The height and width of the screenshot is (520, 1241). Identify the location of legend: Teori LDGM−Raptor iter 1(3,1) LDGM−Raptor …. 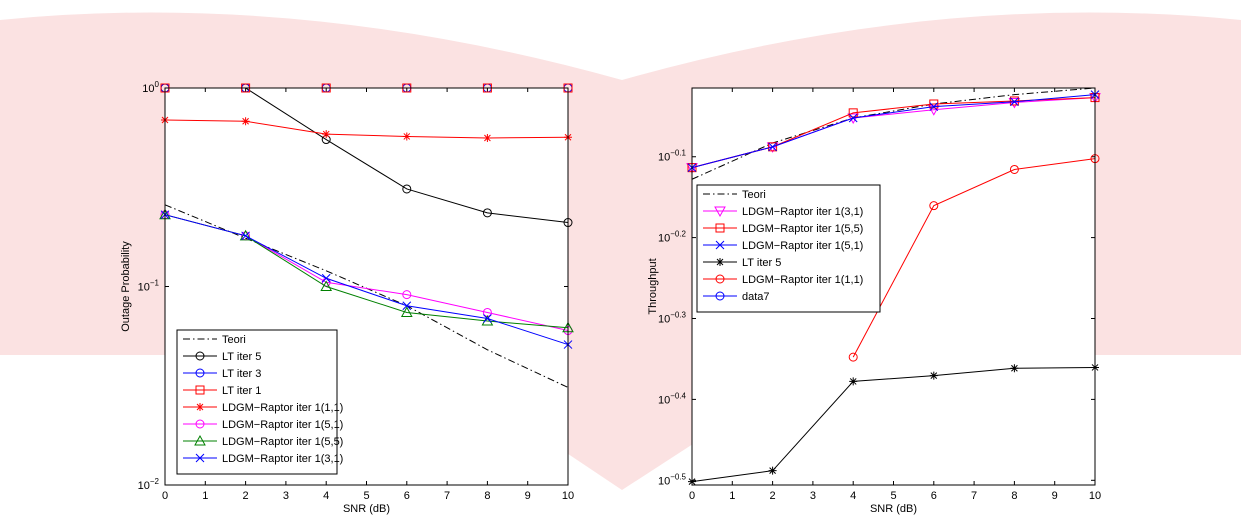
(788, 248).